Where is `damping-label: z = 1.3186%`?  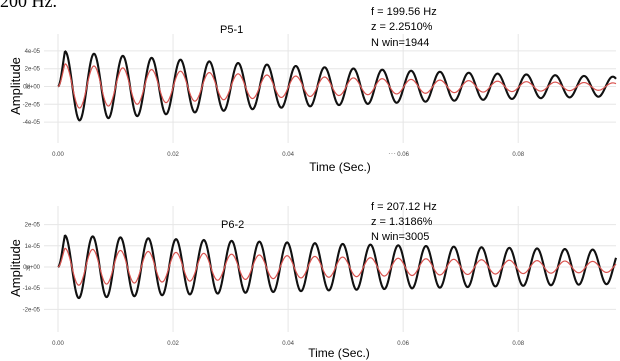
damping-label: z = 1.3186% is located at coordinates (402, 222).